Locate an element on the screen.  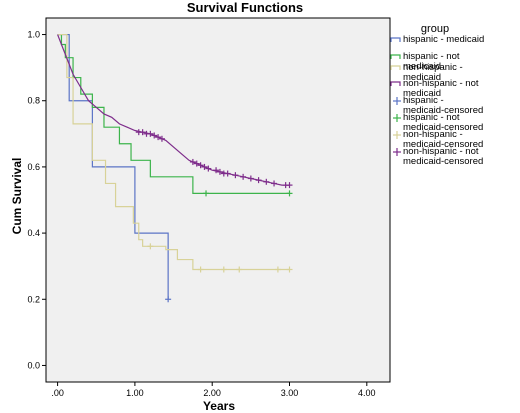
legend-label: hispanic - medicaid is located at coordinates (443, 39).